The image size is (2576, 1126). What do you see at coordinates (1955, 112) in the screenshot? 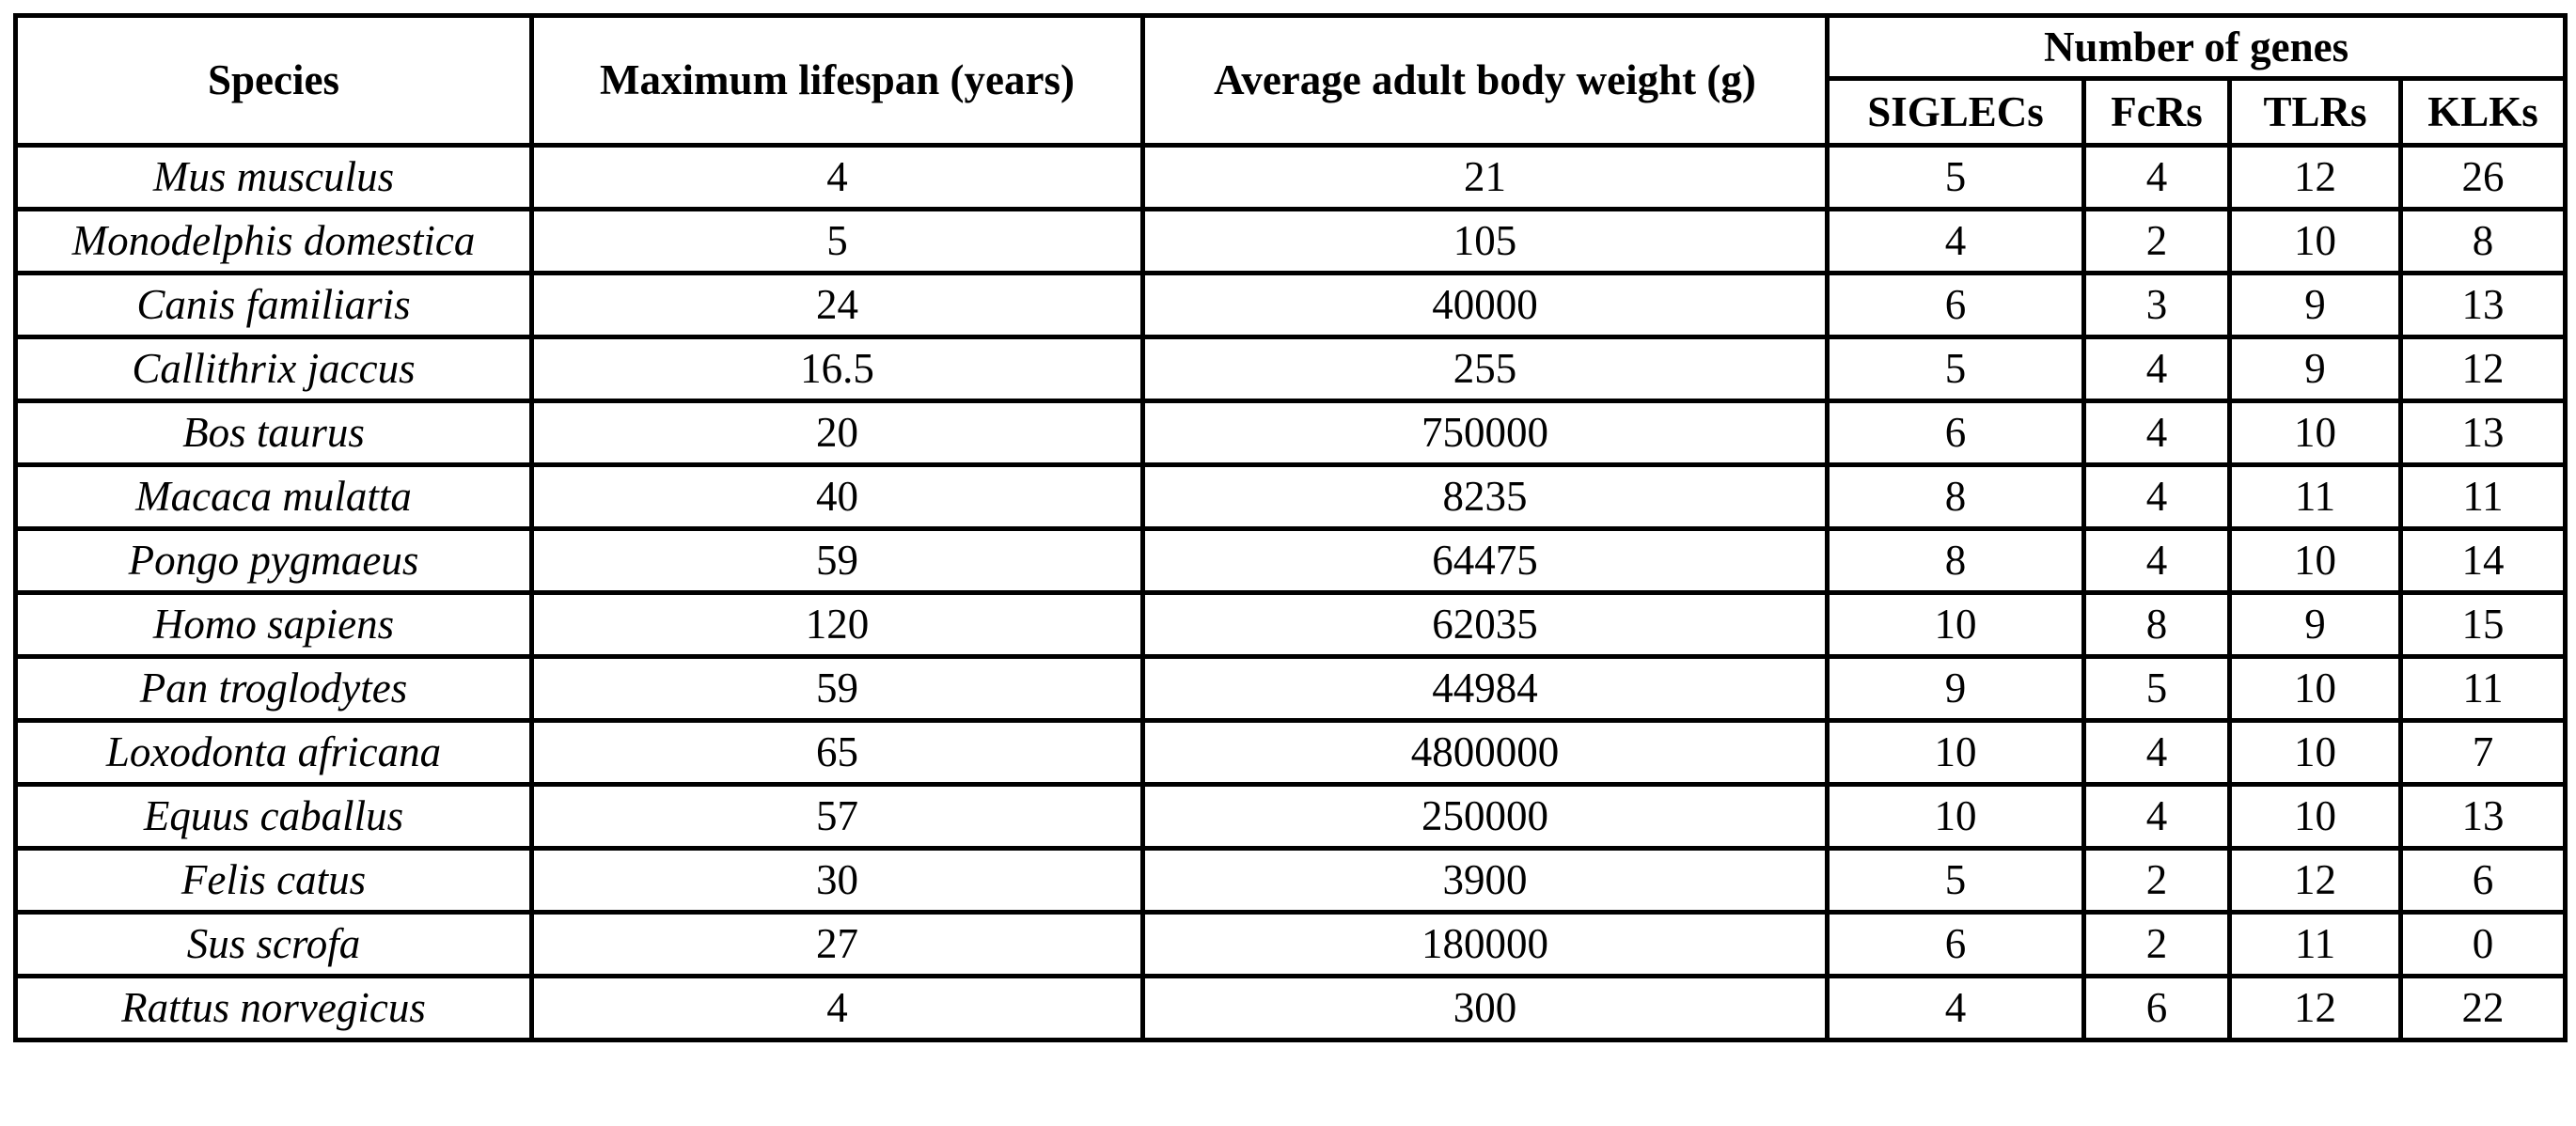
I see `column-header: SIGLECs` at bounding box center [1955, 112].